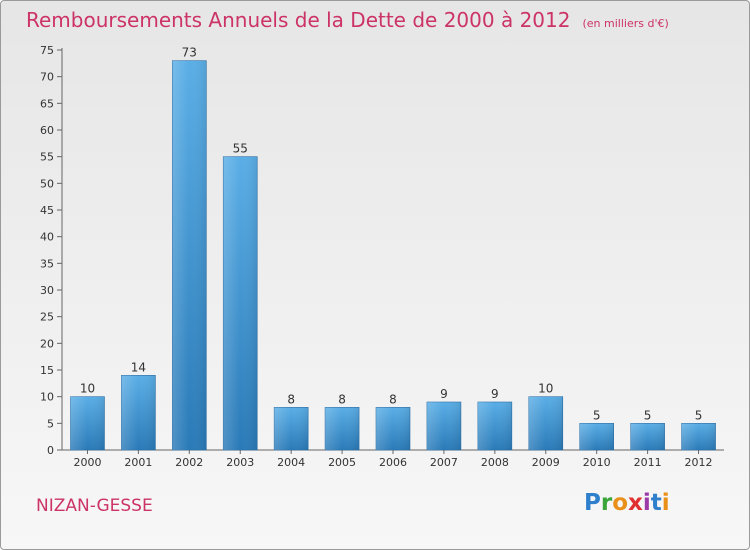 The height and width of the screenshot is (550, 750). What do you see at coordinates (50, 450) in the screenshot?
I see `y-tick-label: 0` at bounding box center [50, 450].